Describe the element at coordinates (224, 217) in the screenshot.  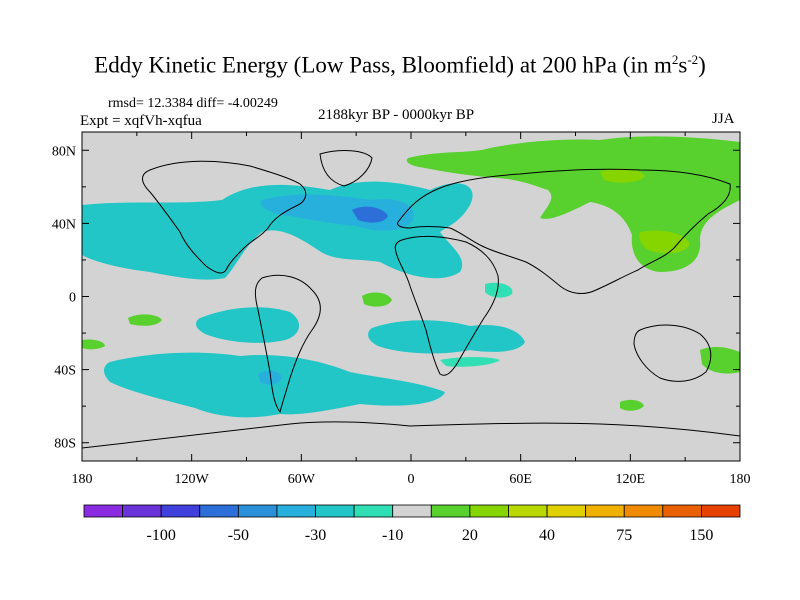
I see `coastline-north-america` at that location.